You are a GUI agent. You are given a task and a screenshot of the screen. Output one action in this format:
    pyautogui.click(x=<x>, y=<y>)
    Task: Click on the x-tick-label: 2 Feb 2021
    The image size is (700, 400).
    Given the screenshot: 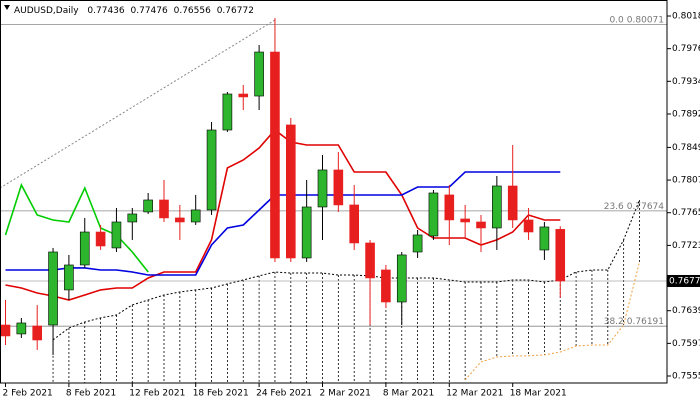 What is the action you would take?
    pyautogui.click(x=28, y=394)
    